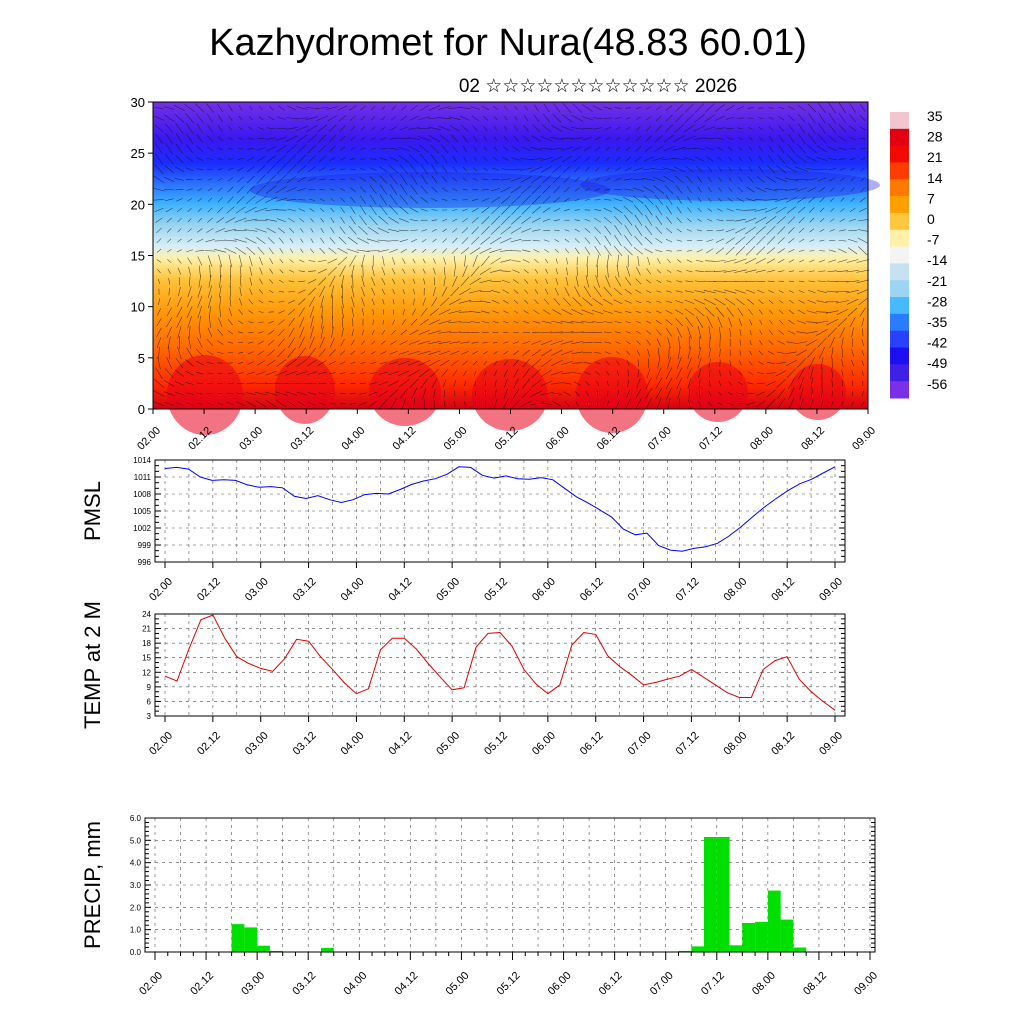 The width and height of the screenshot is (1024, 1029). Describe the element at coordinates (146, 643) in the screenshot. I see `y-tick-label: 18` at that location.